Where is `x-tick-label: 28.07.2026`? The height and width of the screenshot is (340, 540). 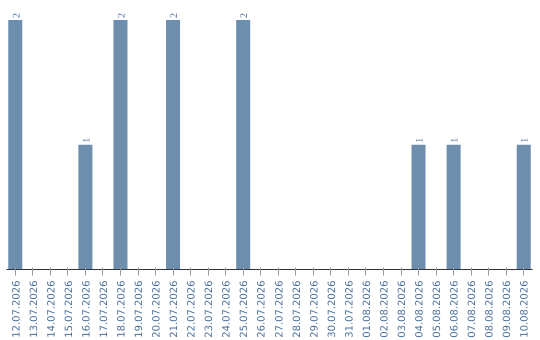
x-tick-label: 28.07.2026 is located at coordinates (297, 309).